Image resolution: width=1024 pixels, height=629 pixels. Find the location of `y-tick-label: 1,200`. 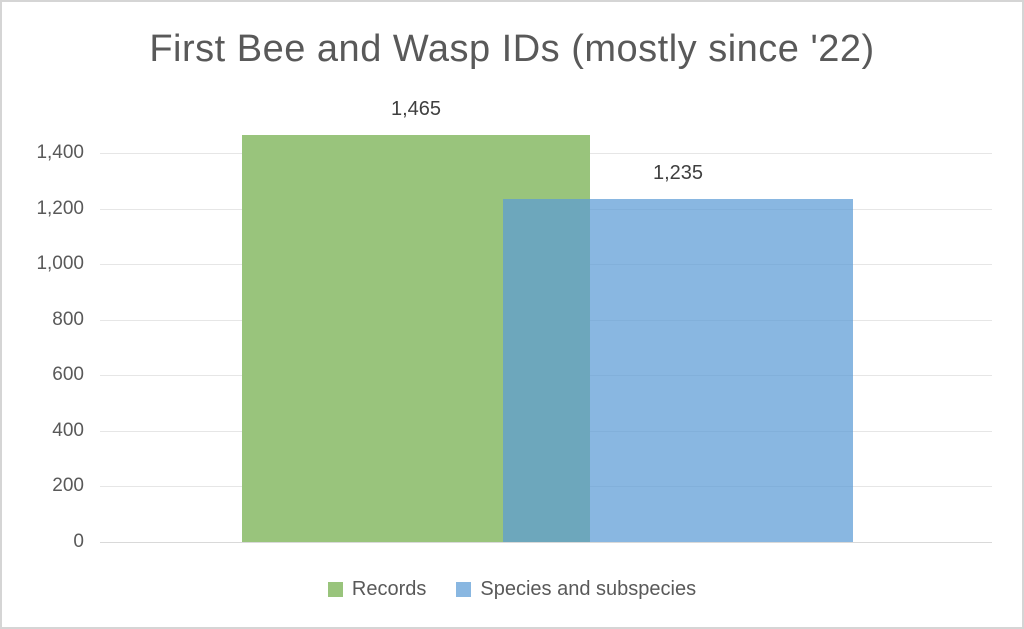

y-tick-label: 1,200 is located at coordinates (60, 208).